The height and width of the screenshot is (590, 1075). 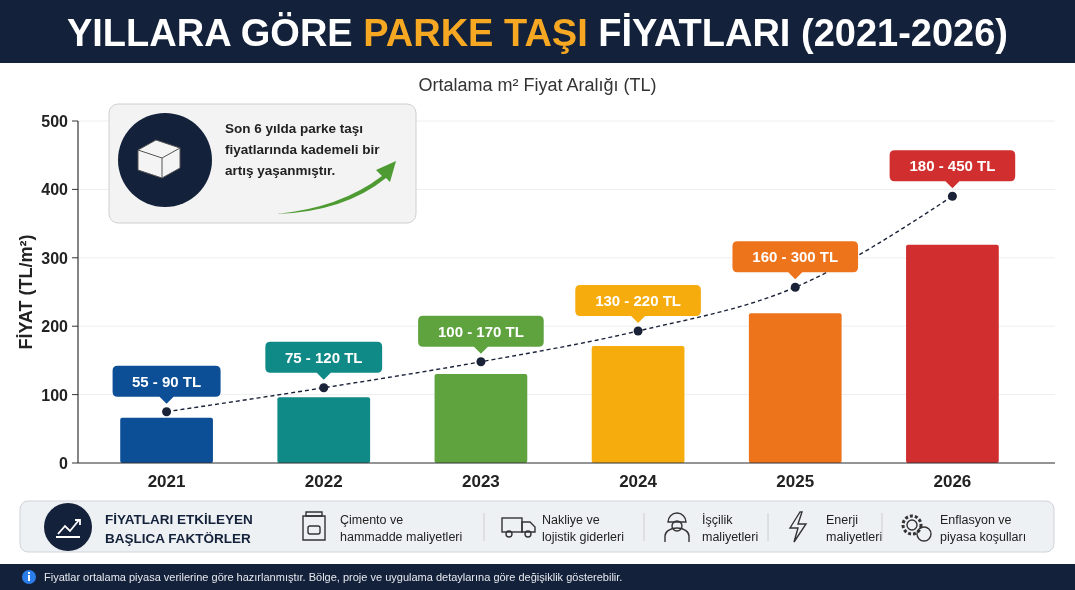 What do you see at coordinates (854, 528) in the screenshot?
I see `text: Enerji maliyetleri` at bounding box center [854, 528].